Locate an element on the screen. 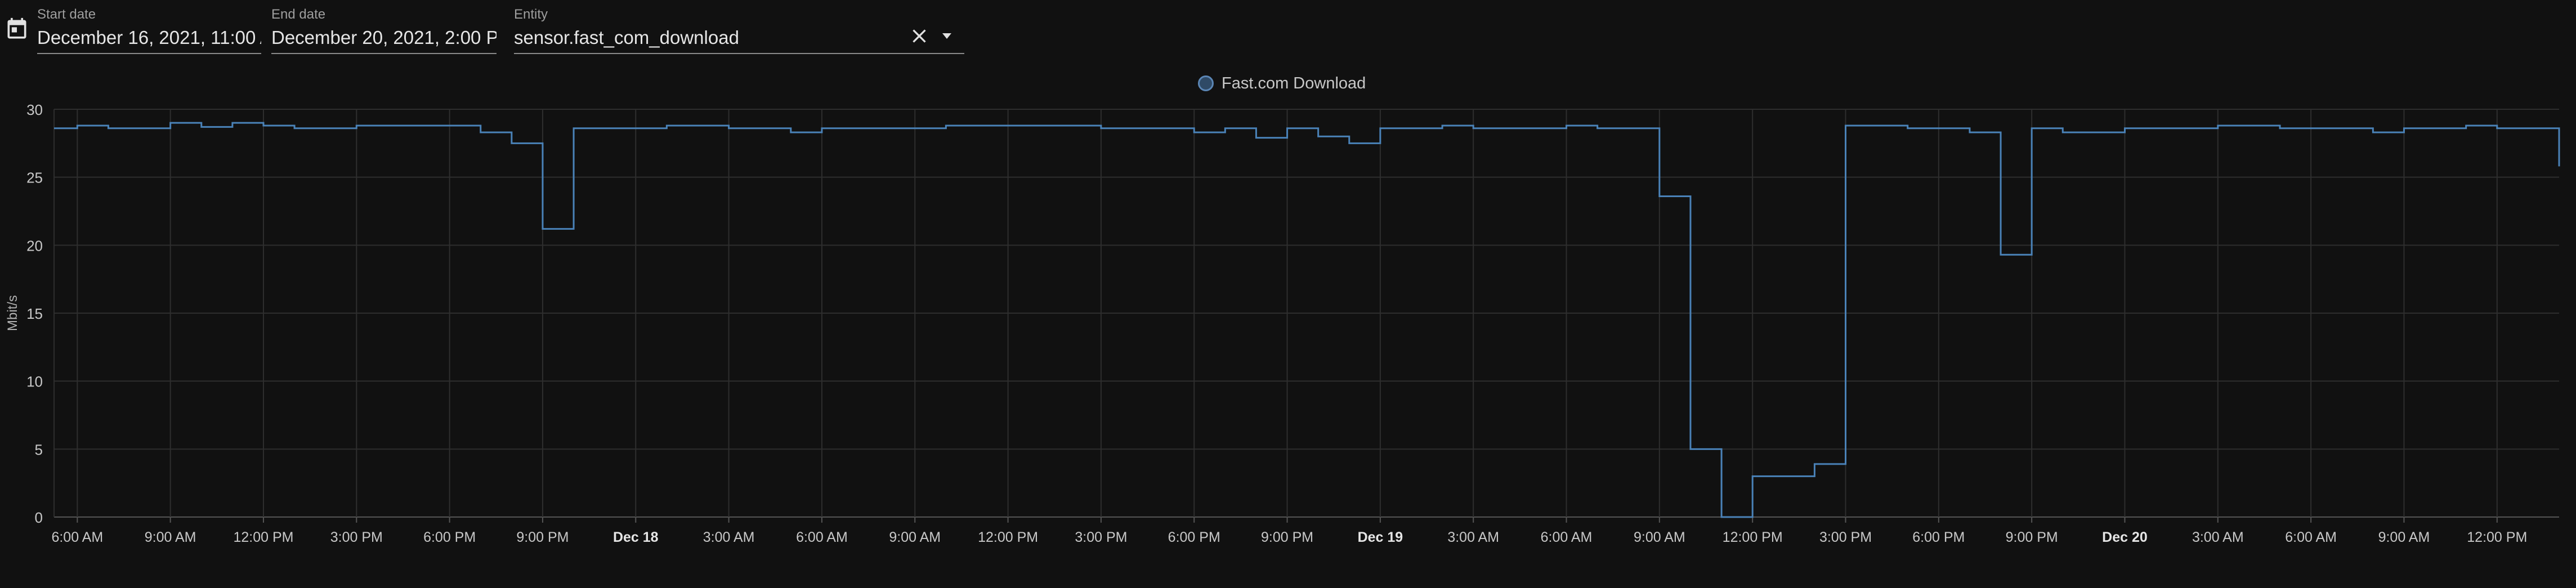  y-tick-label: 15 is located at coordinates (34, 313).